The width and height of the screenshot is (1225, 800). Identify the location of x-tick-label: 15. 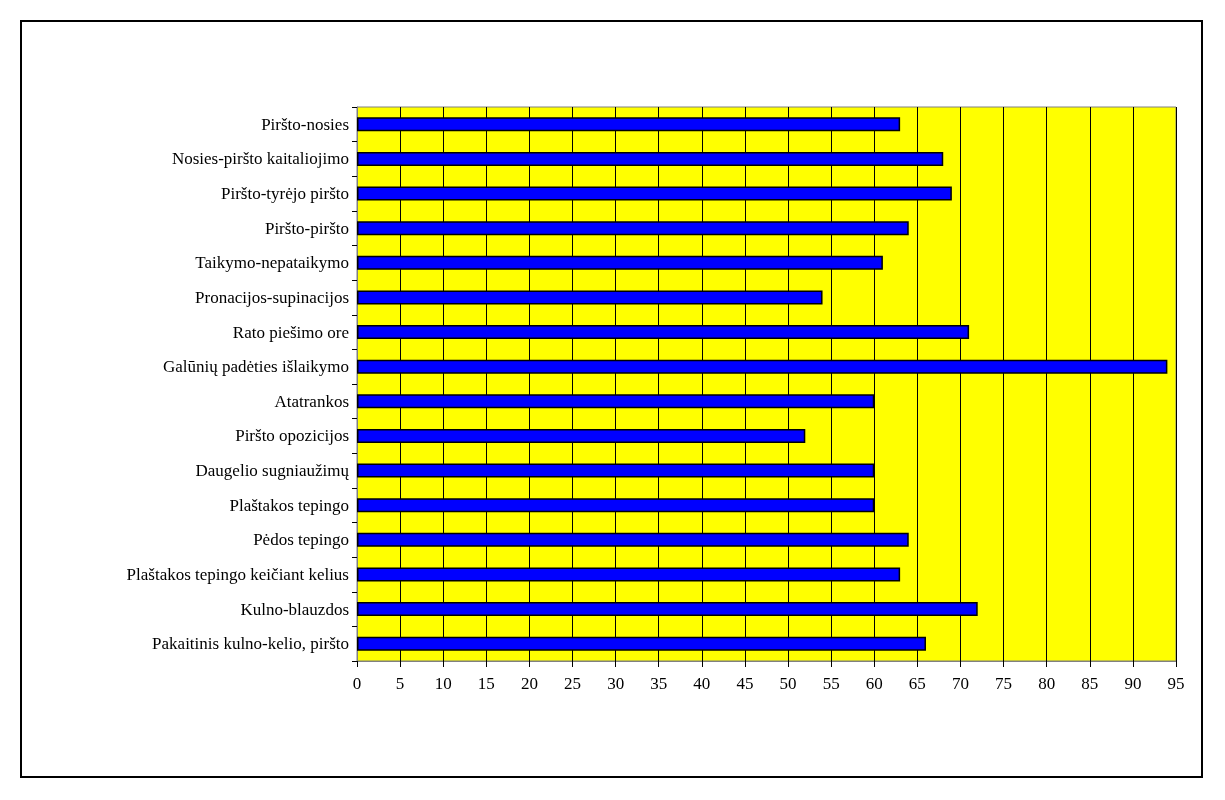
(486, 683).